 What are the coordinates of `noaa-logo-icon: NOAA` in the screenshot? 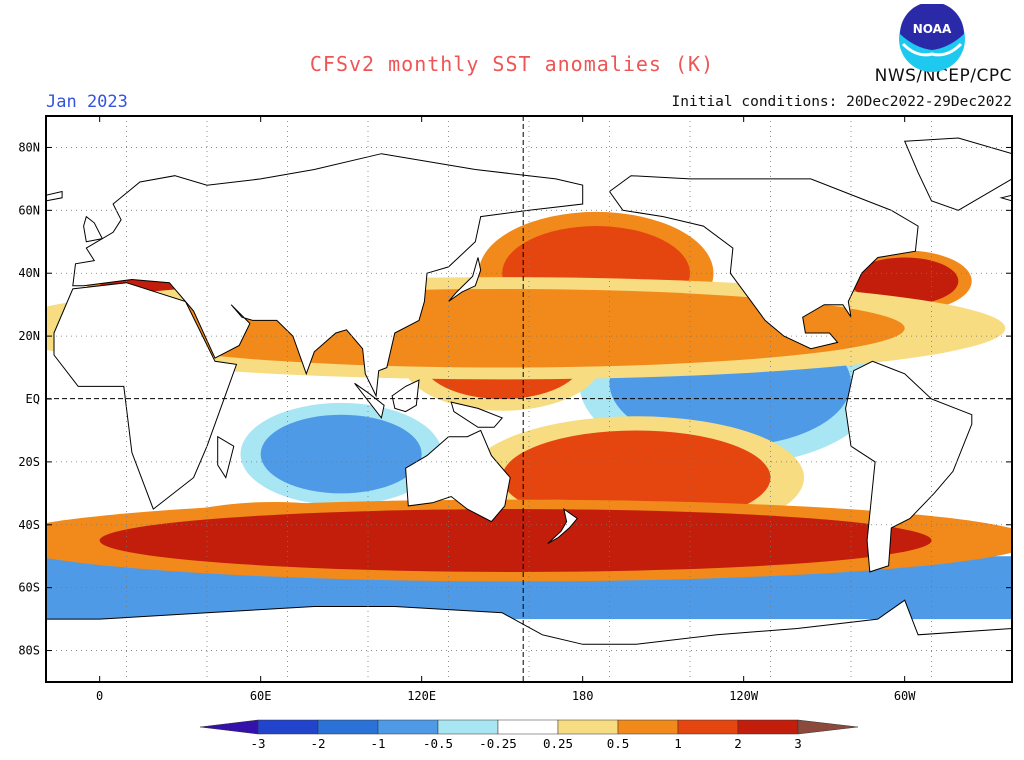 It's located at (932, 38).